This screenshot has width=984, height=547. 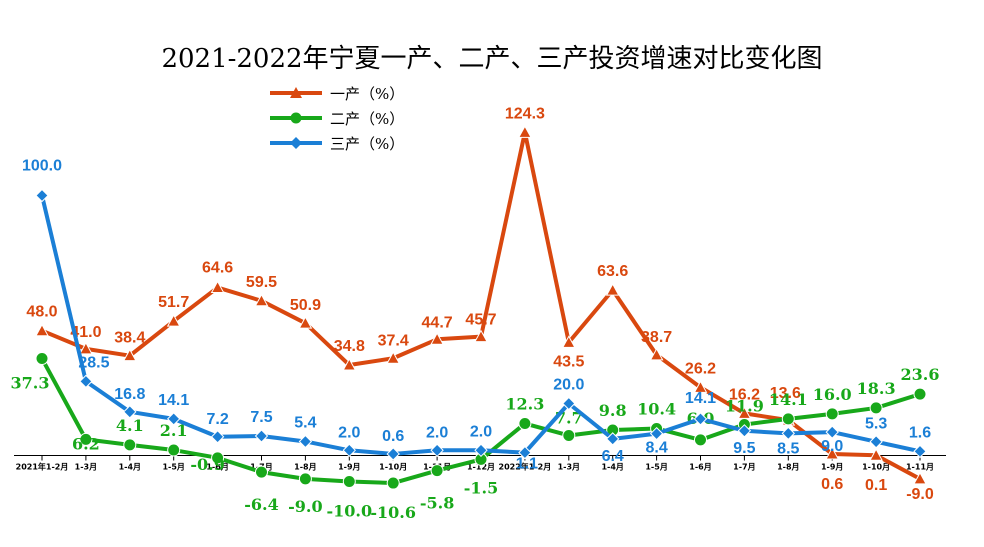 What do you see at coordinates (296, 143) in the screenshot?
I see `legend-swatch-tertiary` at bounding box center [296, 143].